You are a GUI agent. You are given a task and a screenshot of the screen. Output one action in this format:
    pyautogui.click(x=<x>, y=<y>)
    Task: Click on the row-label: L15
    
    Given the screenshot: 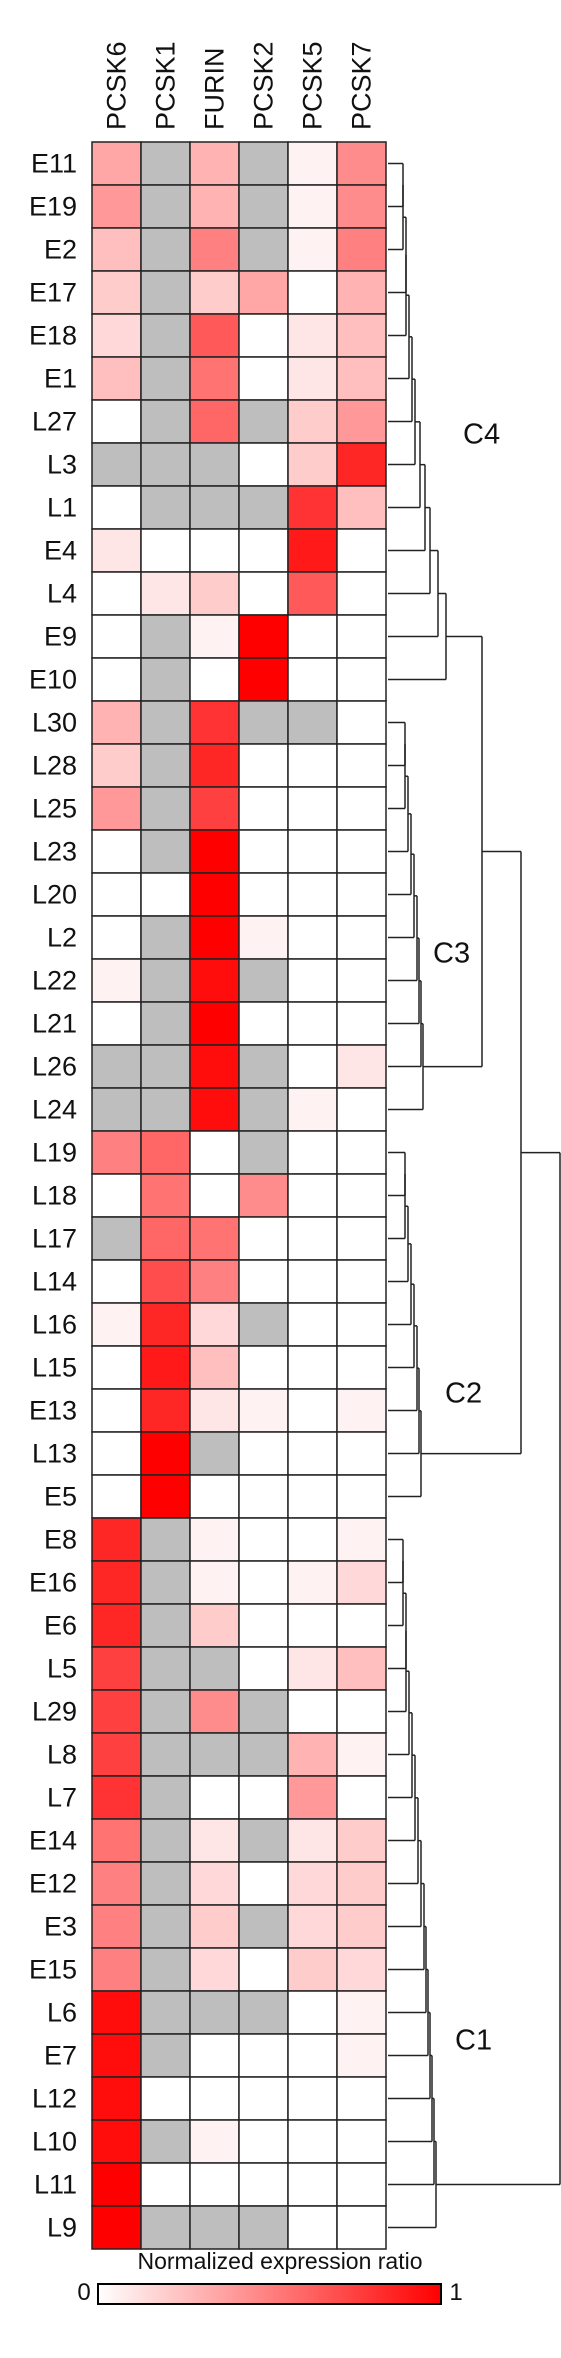 What is the action you would take?
    pyautogui.click(x=54, y=1368)
    